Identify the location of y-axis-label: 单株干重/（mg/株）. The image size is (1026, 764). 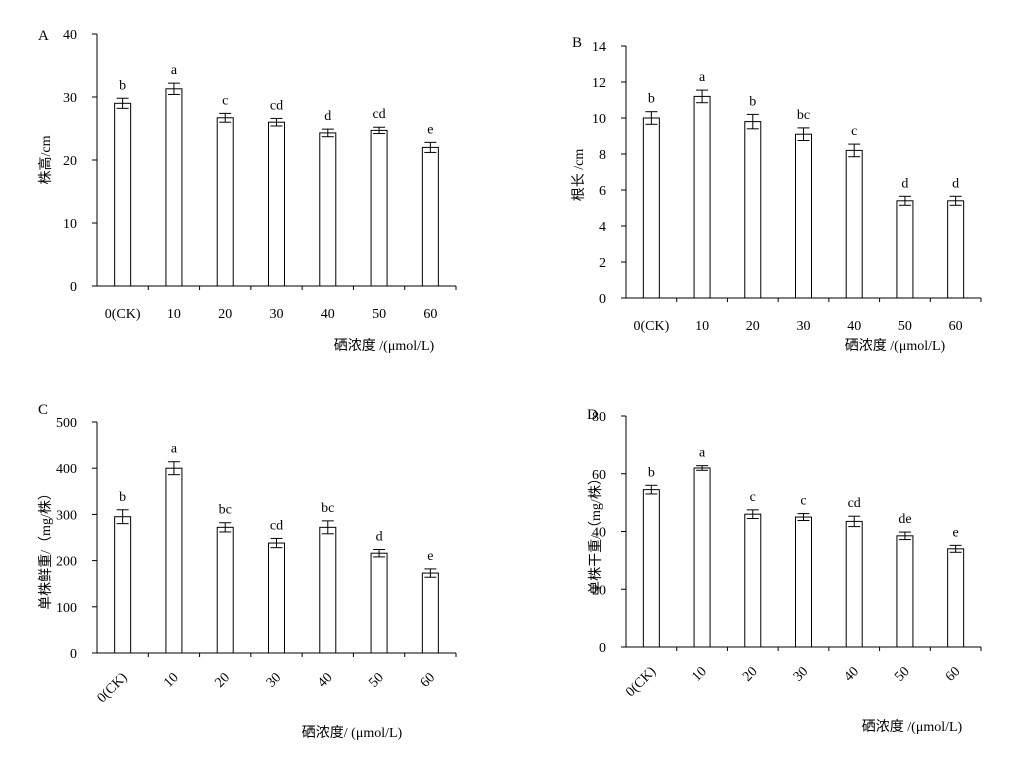
(596, 533).